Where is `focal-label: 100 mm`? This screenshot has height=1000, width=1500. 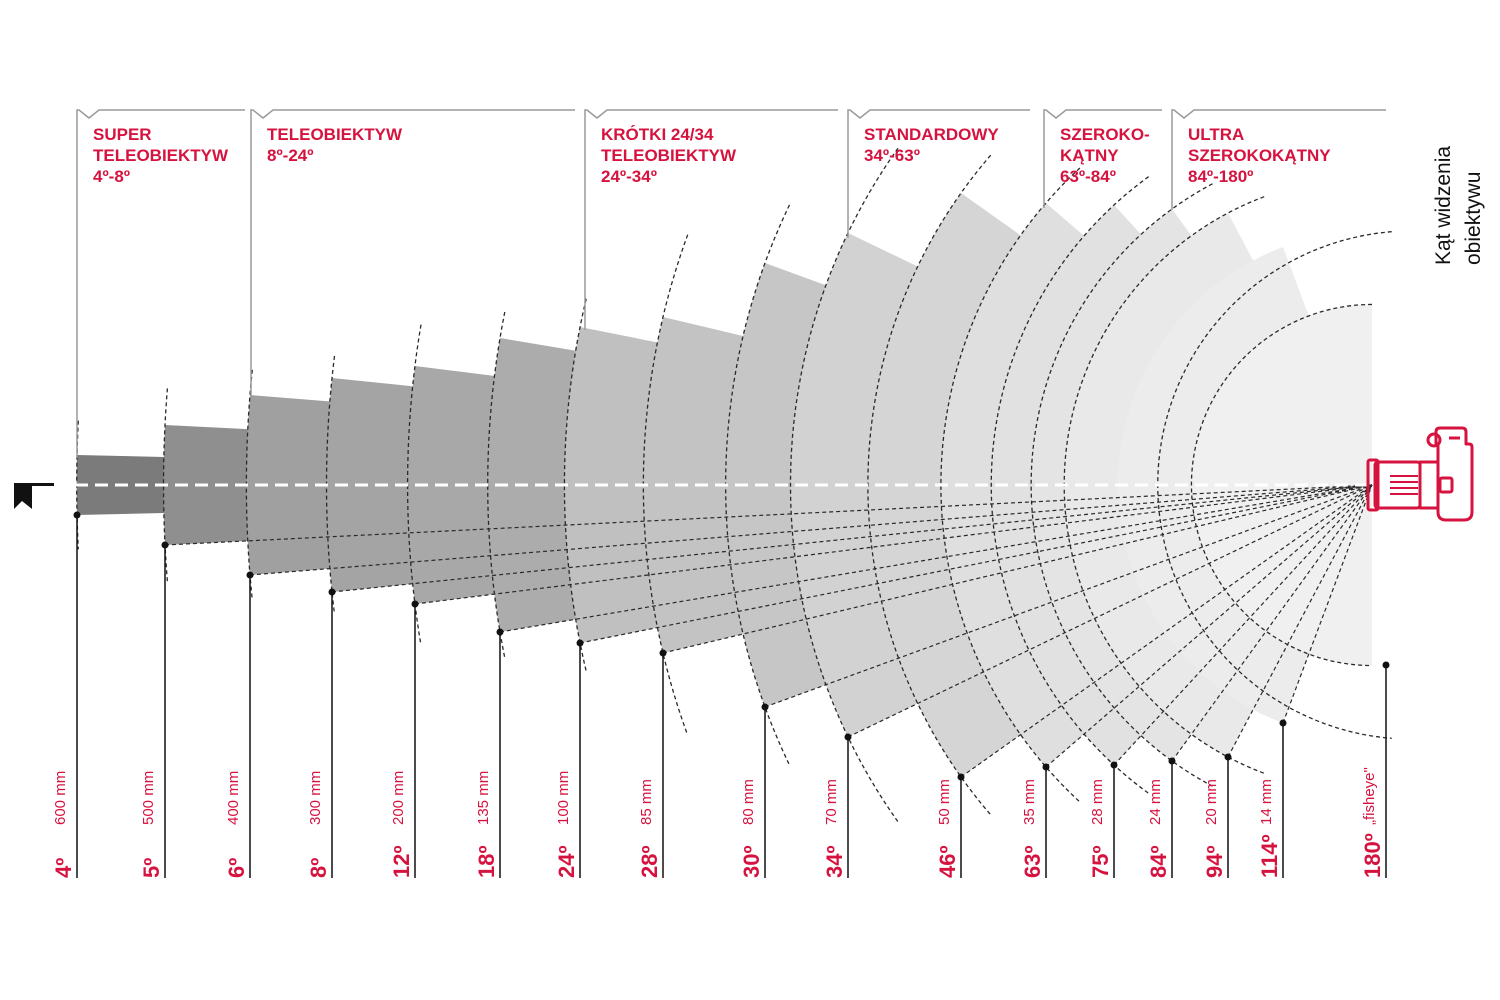
focal-label: 100 mm is located at coordinates (563, 798).